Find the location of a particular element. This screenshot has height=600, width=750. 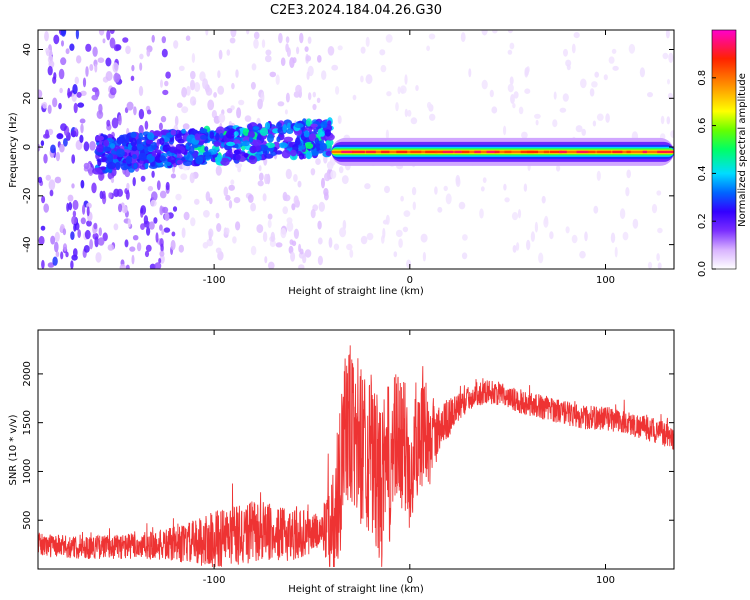

y-tick-label: 20 is located at coordinates (27, 98).